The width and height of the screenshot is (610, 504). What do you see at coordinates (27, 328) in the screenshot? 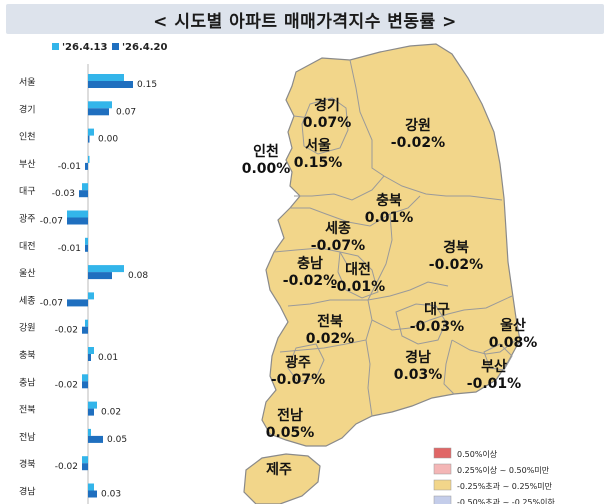
I see `category-label: 강원` at bounding box center [27, 328].